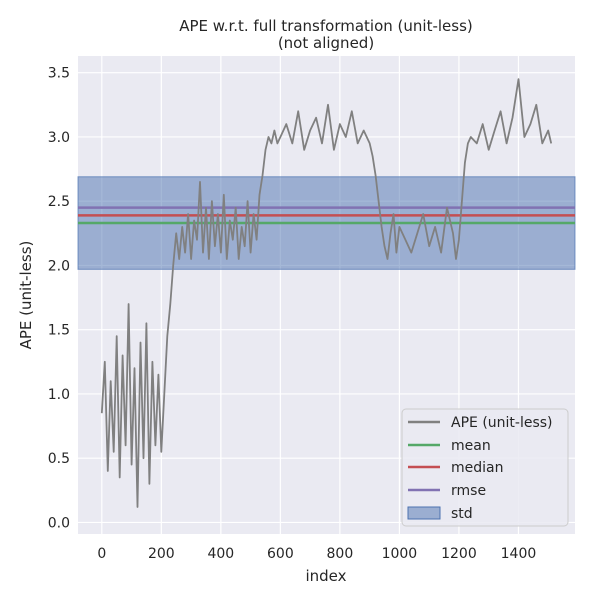 The image size is (600, 602). Describe the element at coordinates (477, 468) in the screenshot. I see `legend-label-median: median` at that location.